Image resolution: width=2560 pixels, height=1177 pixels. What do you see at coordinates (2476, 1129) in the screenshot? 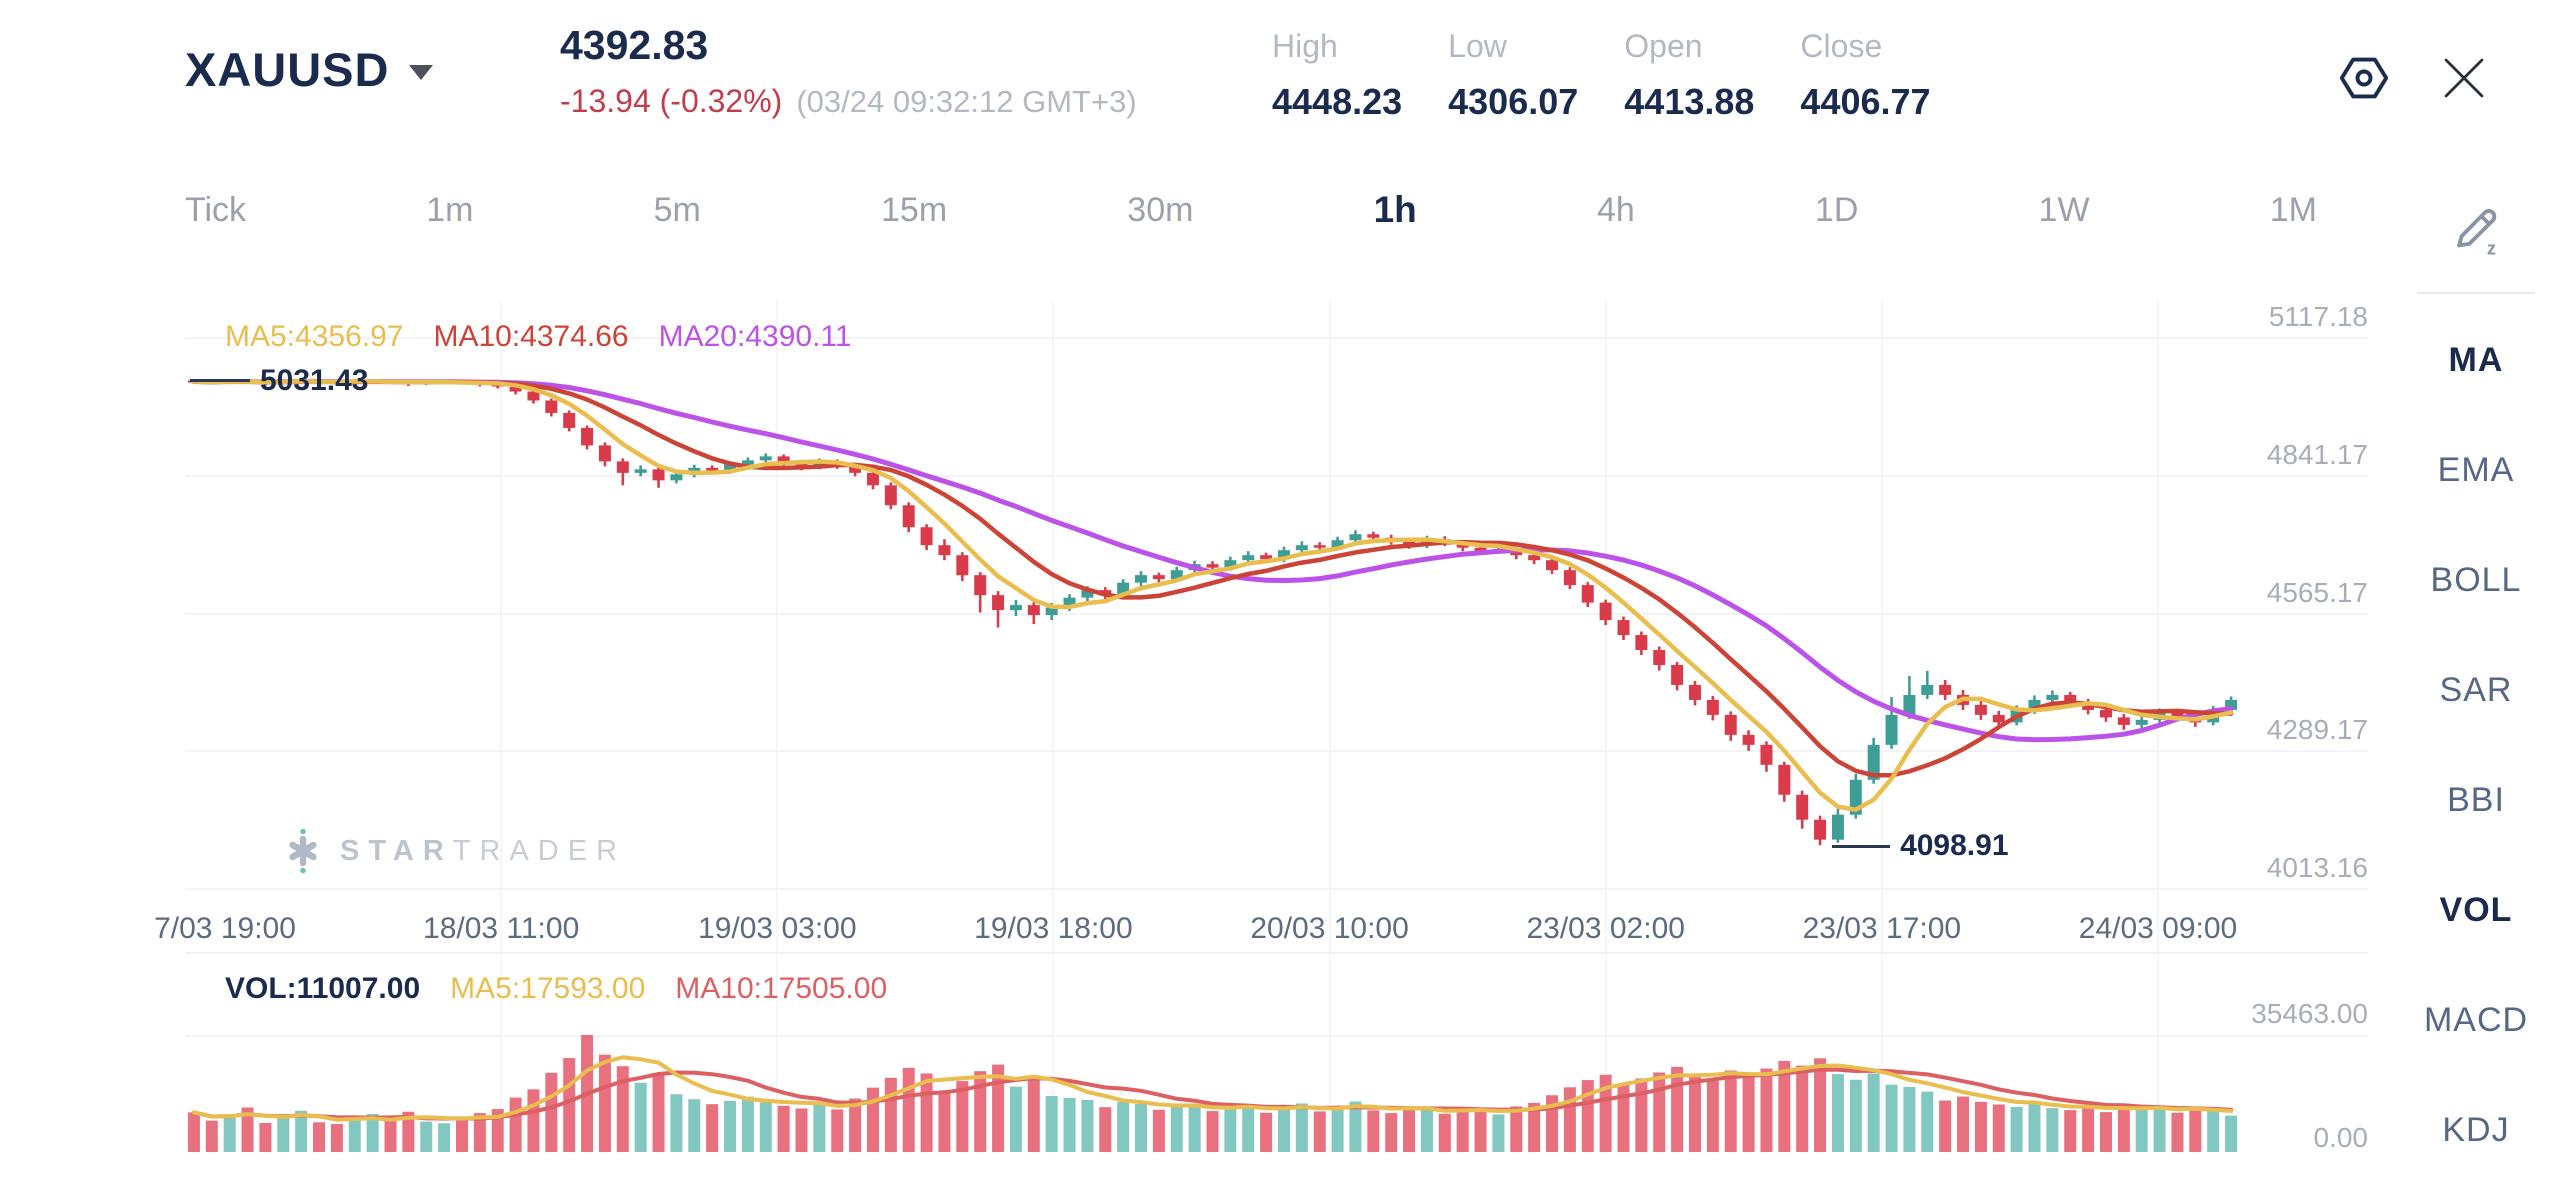
I see `indicator-kdj: KDJ` at bounding box center [2476, 1129].